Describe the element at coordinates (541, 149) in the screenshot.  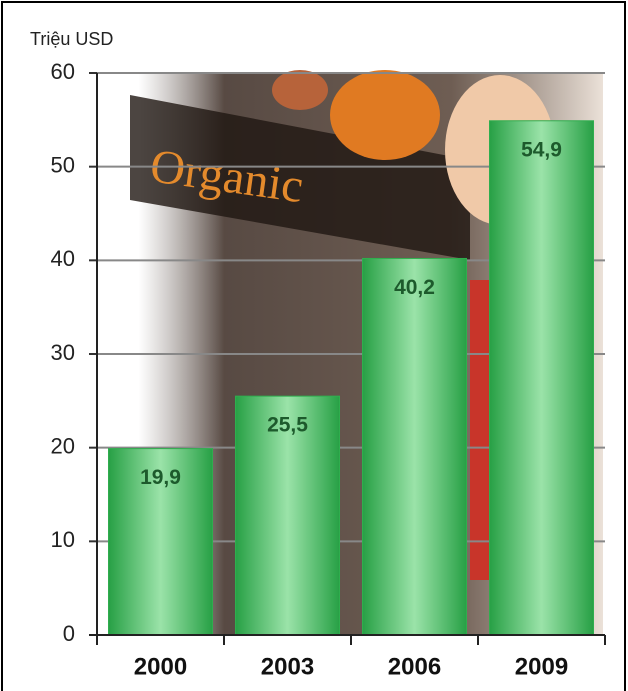
I see `value-label: 54,9` at that location.